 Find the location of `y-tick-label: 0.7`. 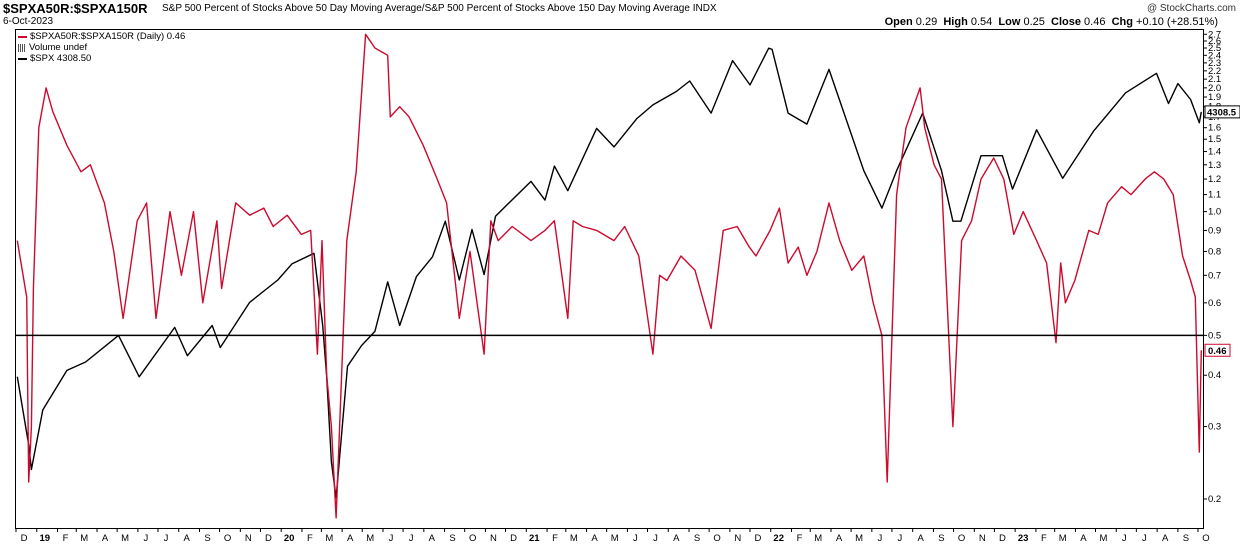

y-tick-label: 0.7 is located at coordinates (1214, 275).